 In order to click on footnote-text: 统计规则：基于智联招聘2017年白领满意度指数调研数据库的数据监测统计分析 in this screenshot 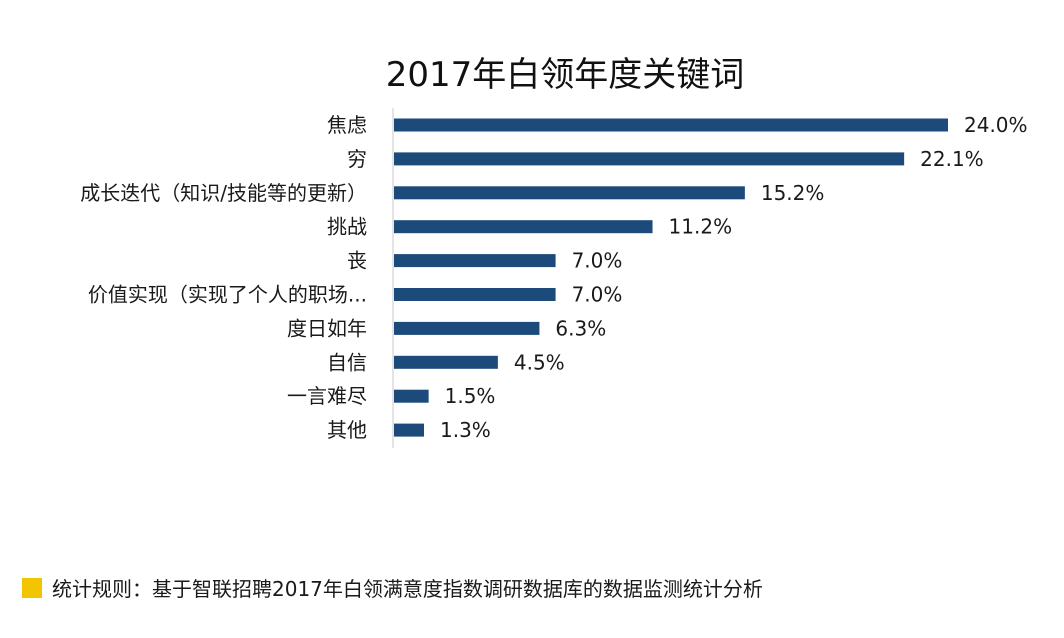, I will do `click(407, 589)`.